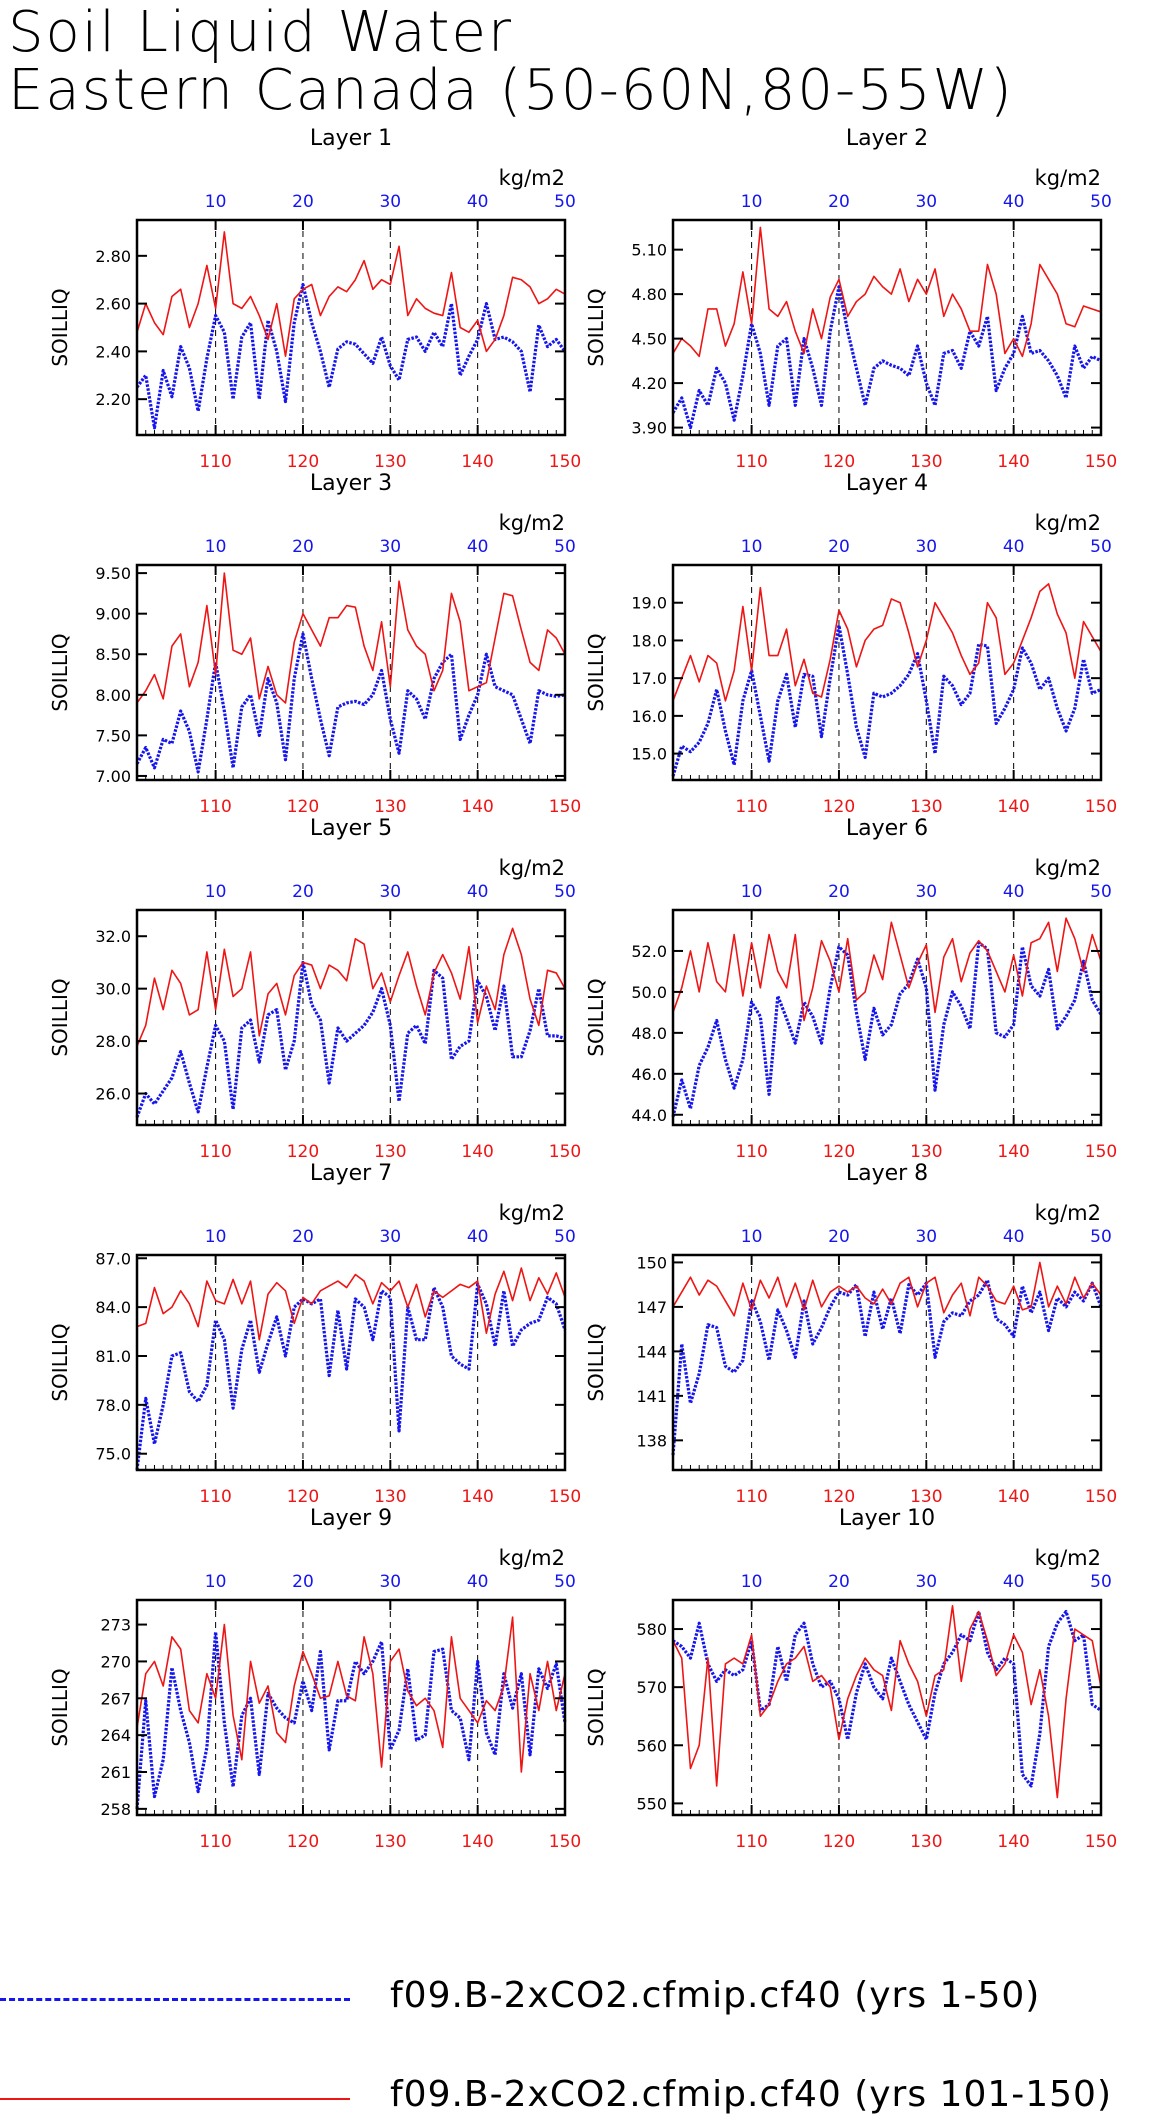 This screenshot has height=2120, width=1155. What do you see at coordinates (649, 754) in the screenshot?
I see `y-tick-label: 15.0` at bounding box center [649, 754].